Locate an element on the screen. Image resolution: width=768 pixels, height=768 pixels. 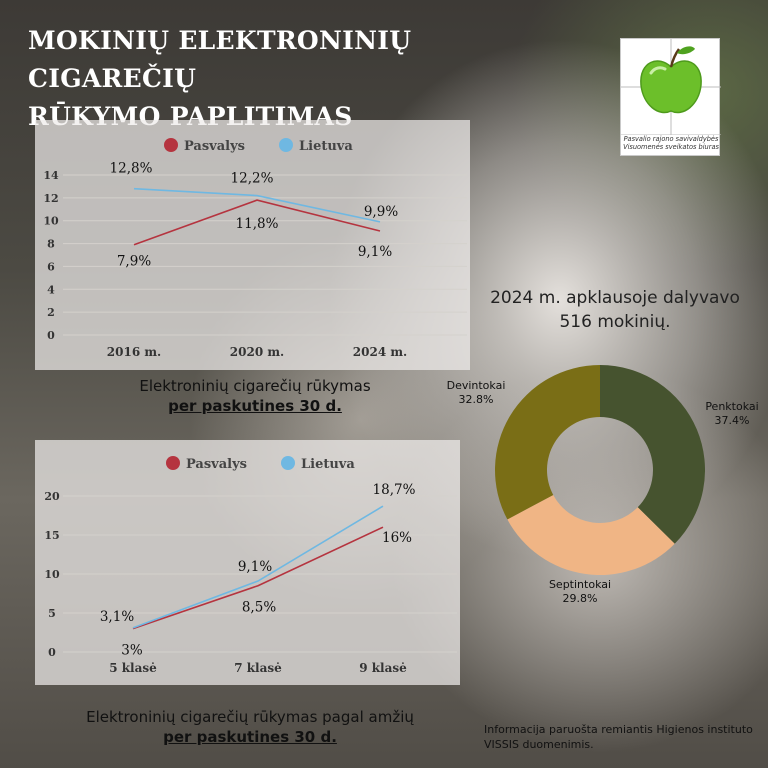
class-donut-chart is located at coordinates (600, 470).